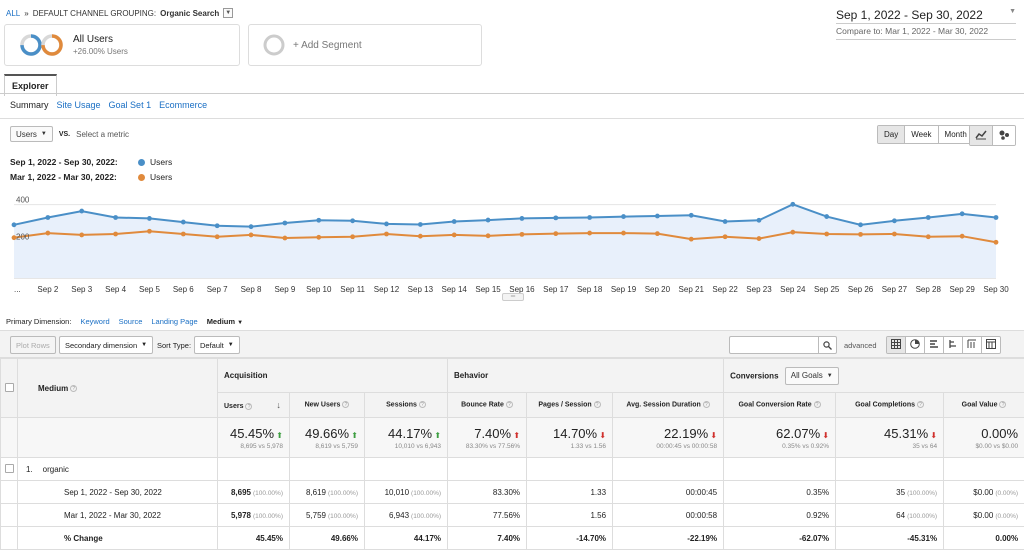 The width and height of the screenshot is (1024, 553). Describe the element at coordinates (981, 135) in the screenshot. I see `line-chart-icon` at that location.